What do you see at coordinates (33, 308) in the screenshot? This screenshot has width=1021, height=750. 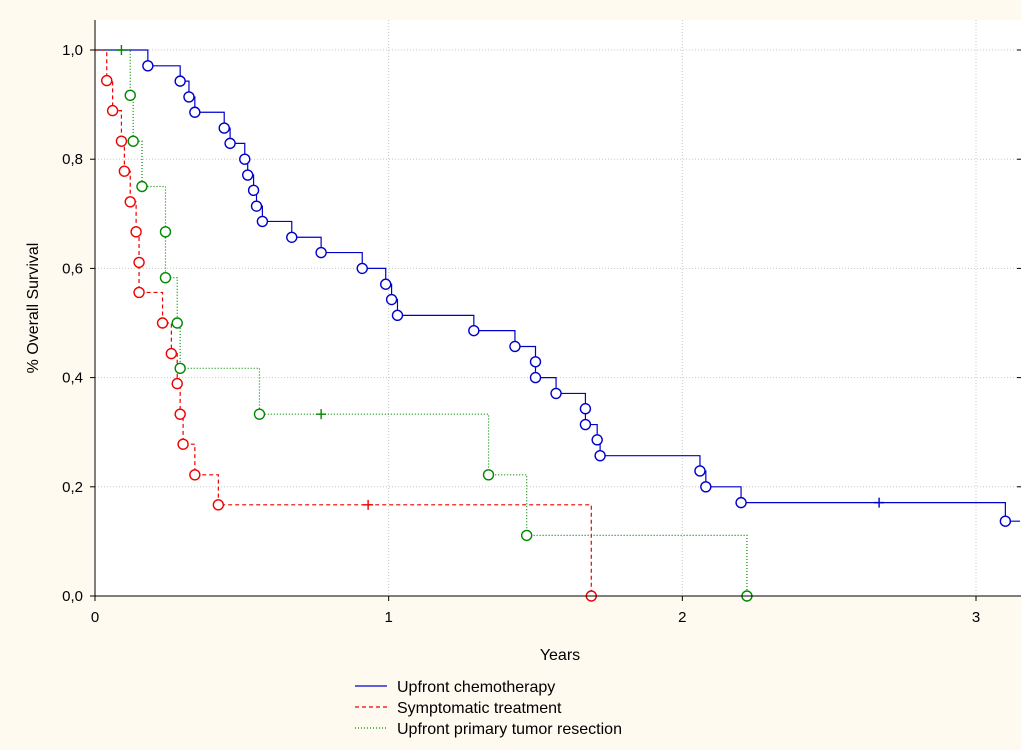 I see `y-axis-title: % Overall Survival` at bounding box center [33, 308].